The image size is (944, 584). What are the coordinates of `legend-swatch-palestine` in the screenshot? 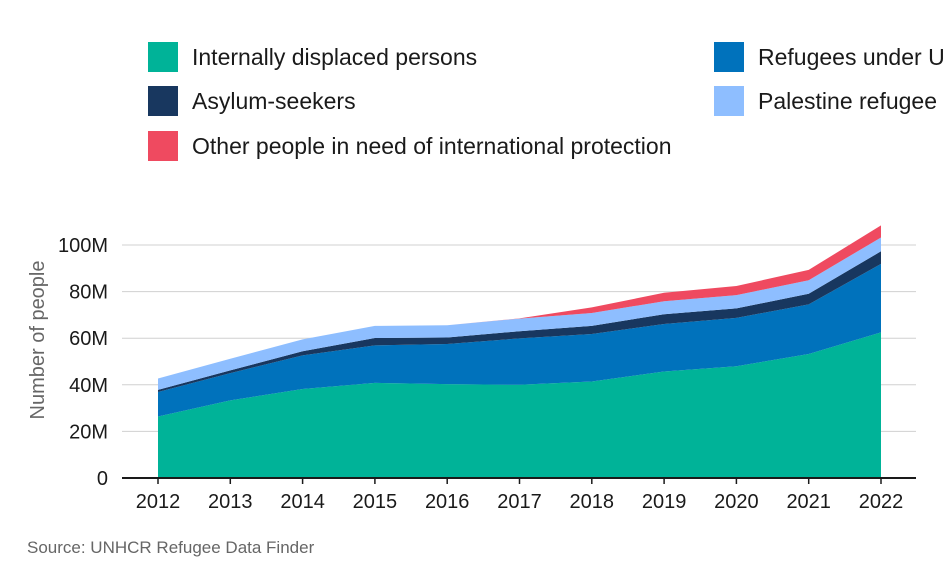 It's located at (729, 101).